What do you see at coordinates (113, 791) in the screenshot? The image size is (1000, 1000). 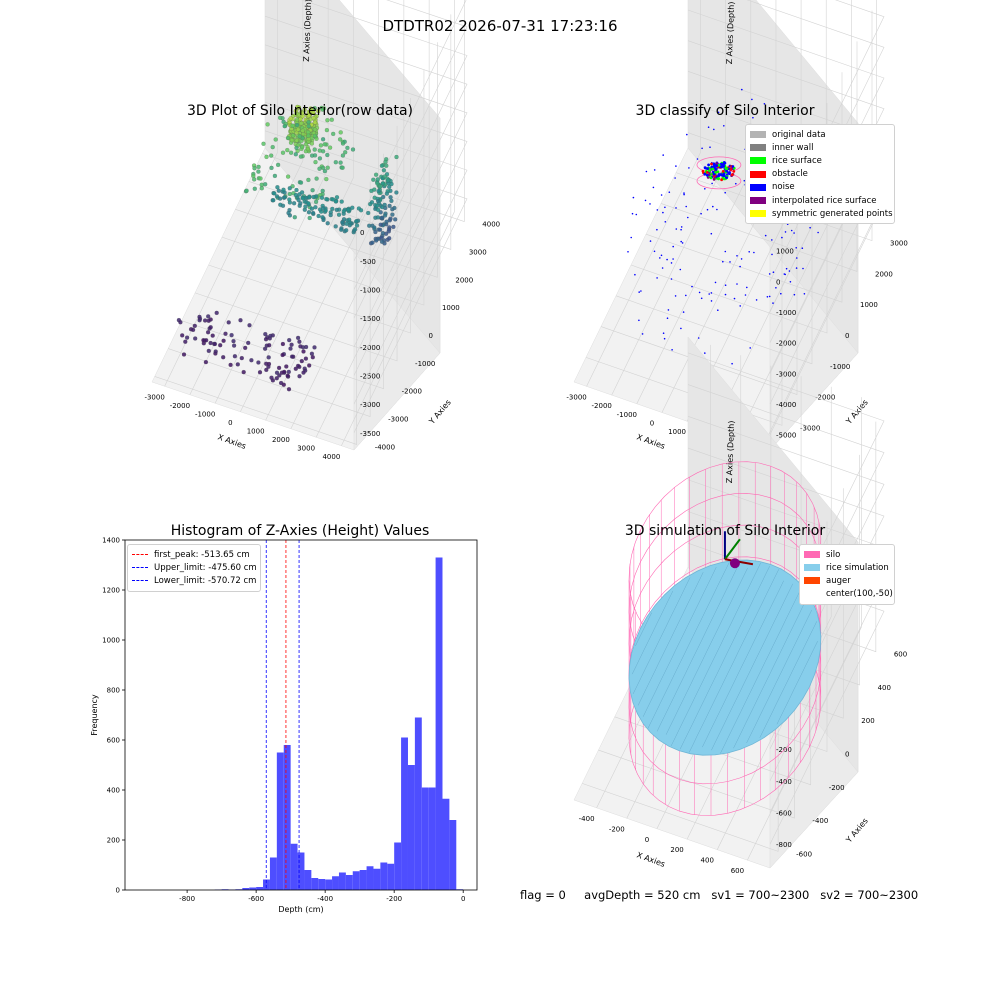 I see `plot3-ytick-label: 400` at bounding box center [113, 791].